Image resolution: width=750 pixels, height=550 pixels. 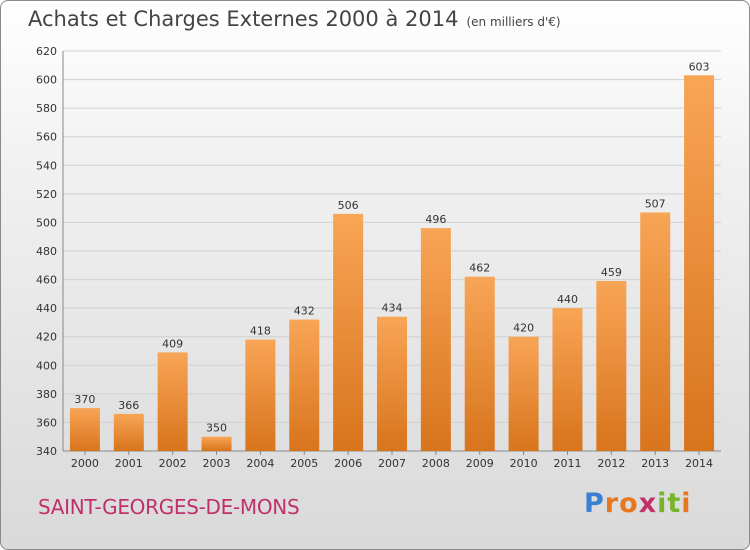 I want to click on x-tick-label: 2011, so click(x=567, y=463).